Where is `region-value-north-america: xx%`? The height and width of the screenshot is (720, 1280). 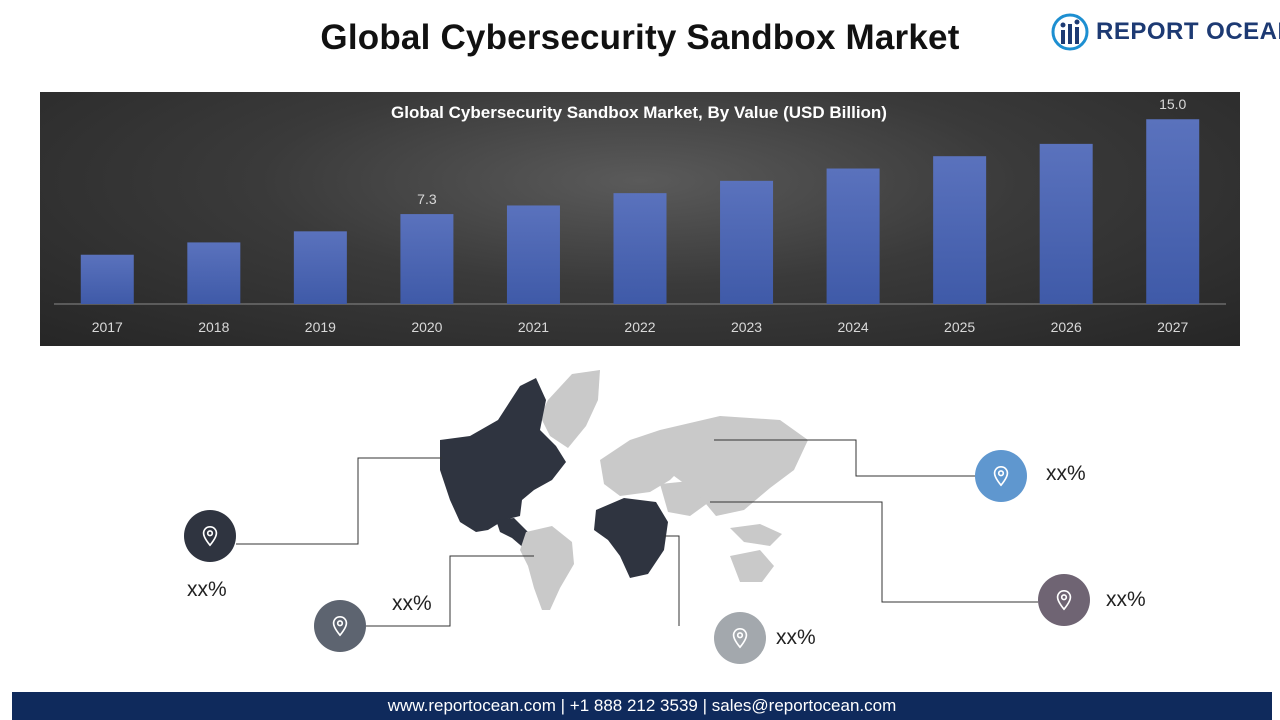
region-value-north-america: xx% is located at coordinates (207, 589).